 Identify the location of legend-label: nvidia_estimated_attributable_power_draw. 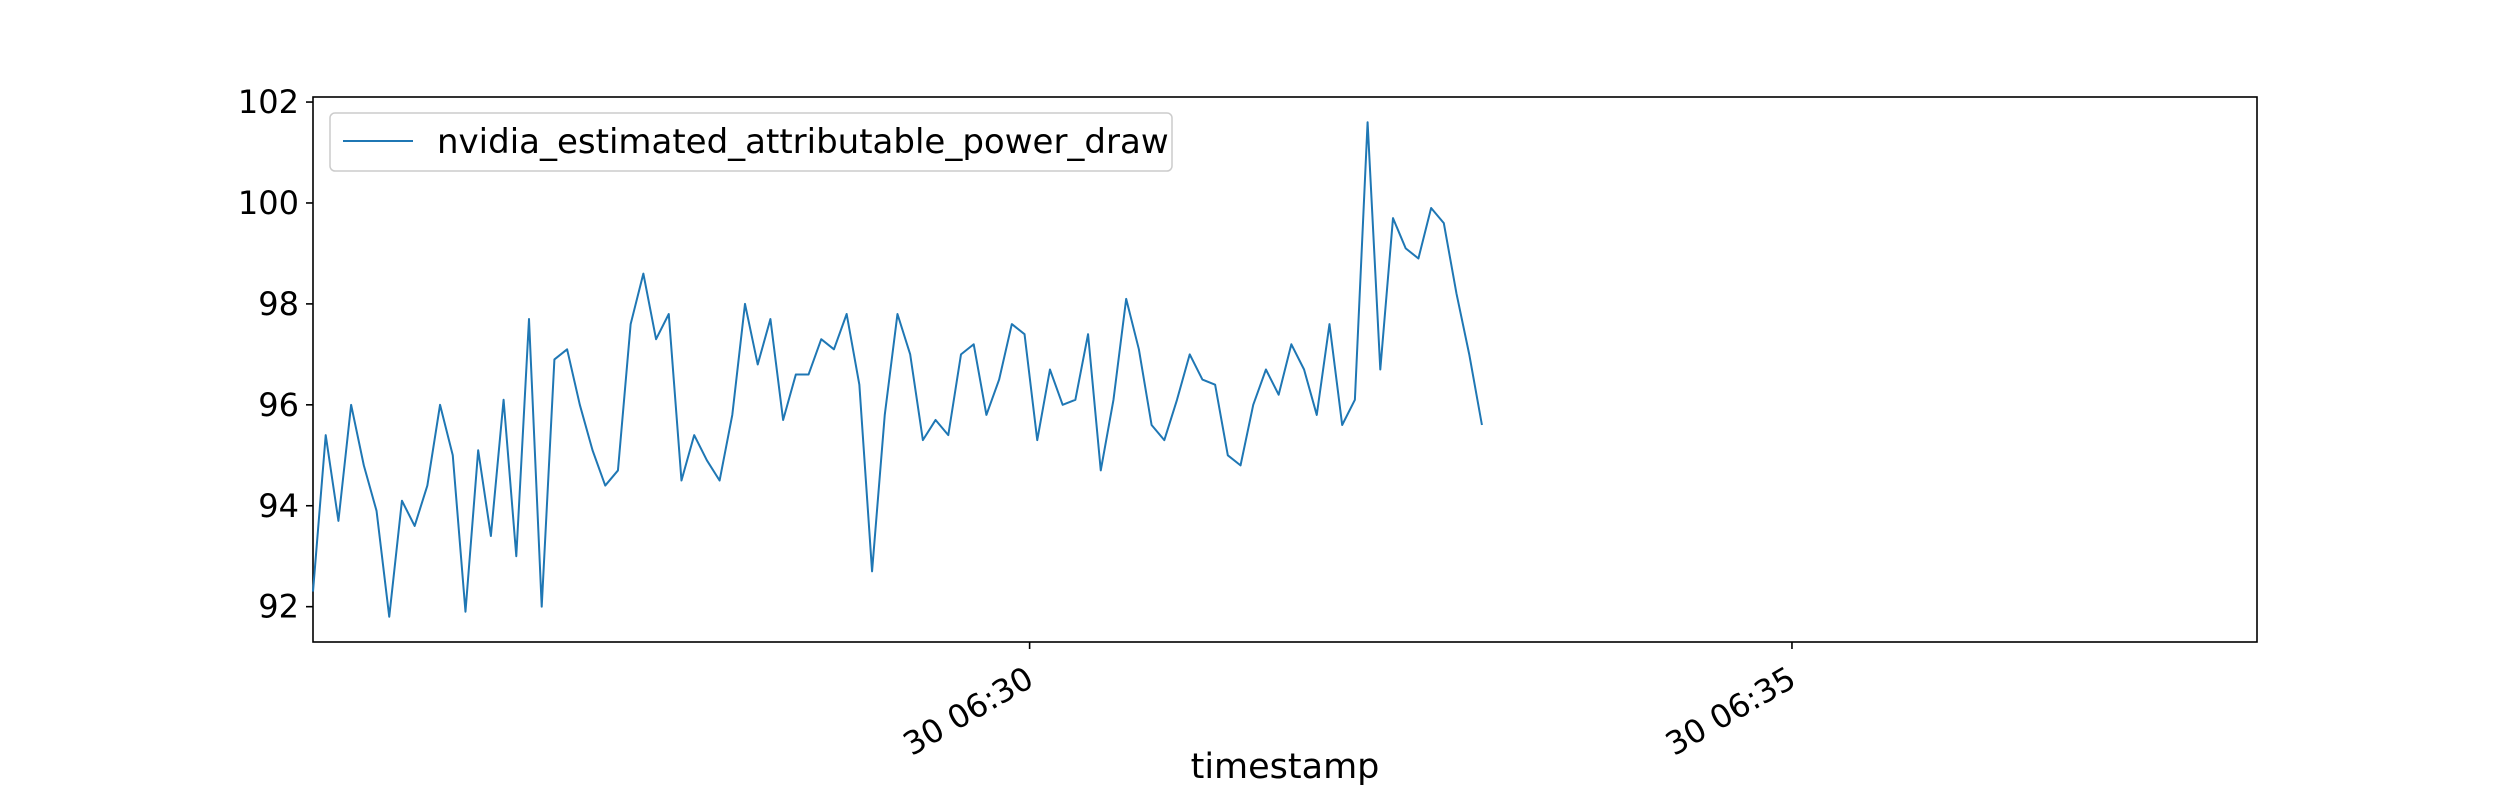
(803, 142).